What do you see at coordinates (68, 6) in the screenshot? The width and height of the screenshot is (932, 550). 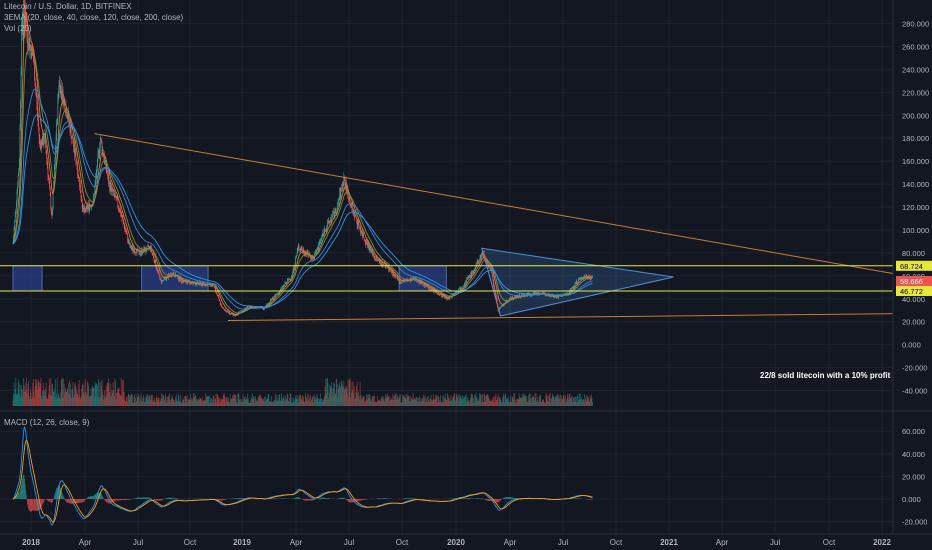 I see `chart-title: Litecoin / U.S. Dollar, 1D, BITFINEX` at bounding box center [68, 6].